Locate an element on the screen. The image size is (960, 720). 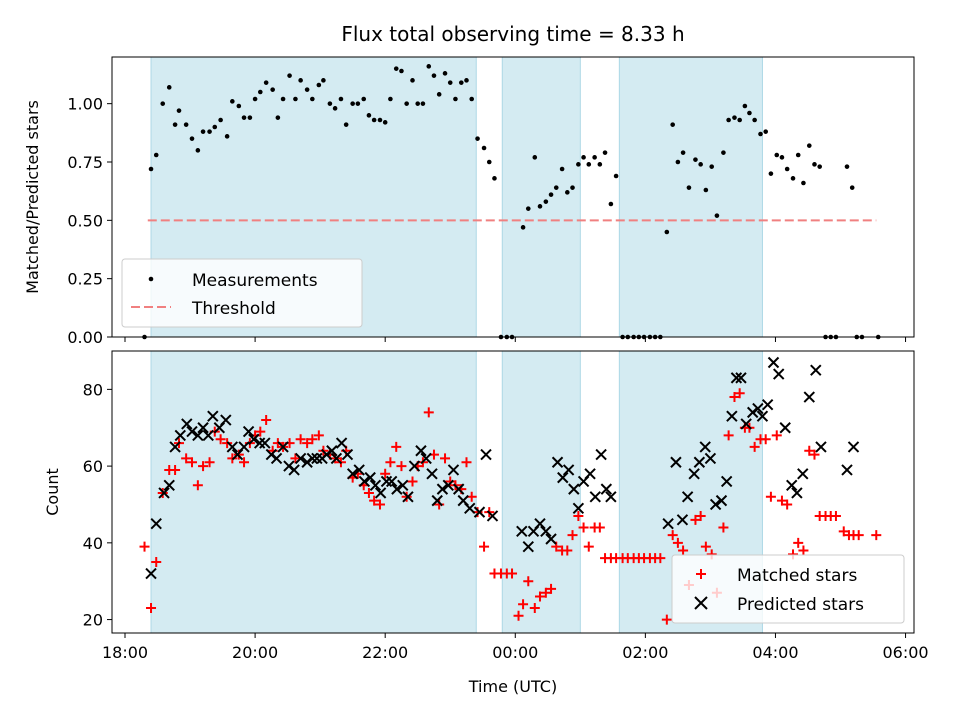
y-tick-label: 0.75 is located at coordinates (85, 162).